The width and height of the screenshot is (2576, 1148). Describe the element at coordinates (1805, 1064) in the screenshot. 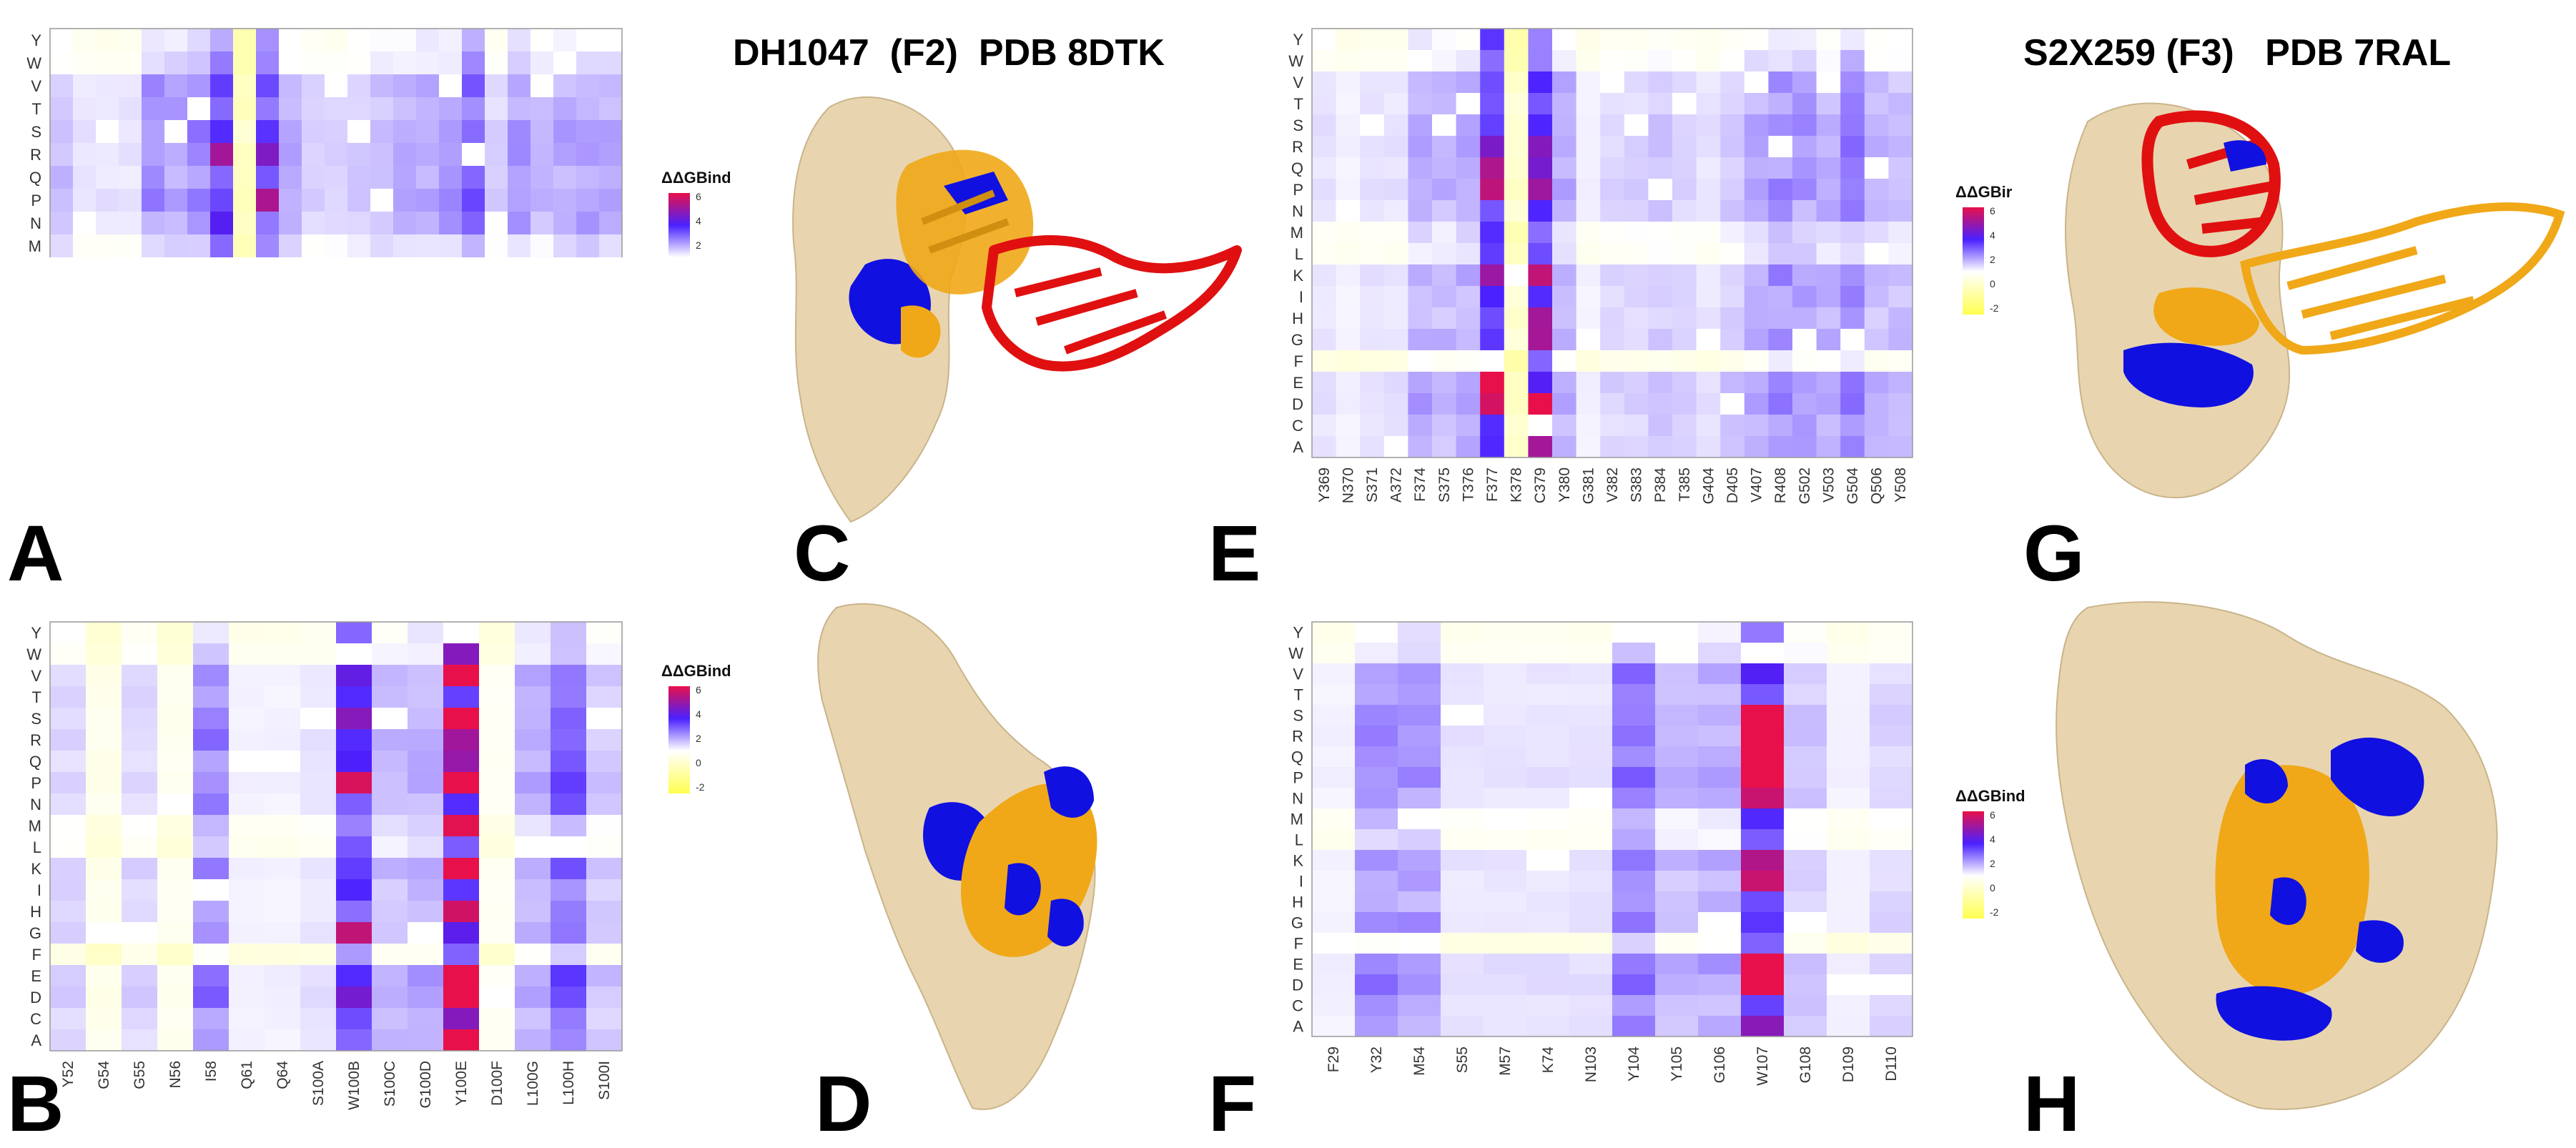

I see `x-tick-label: G108` at that location.